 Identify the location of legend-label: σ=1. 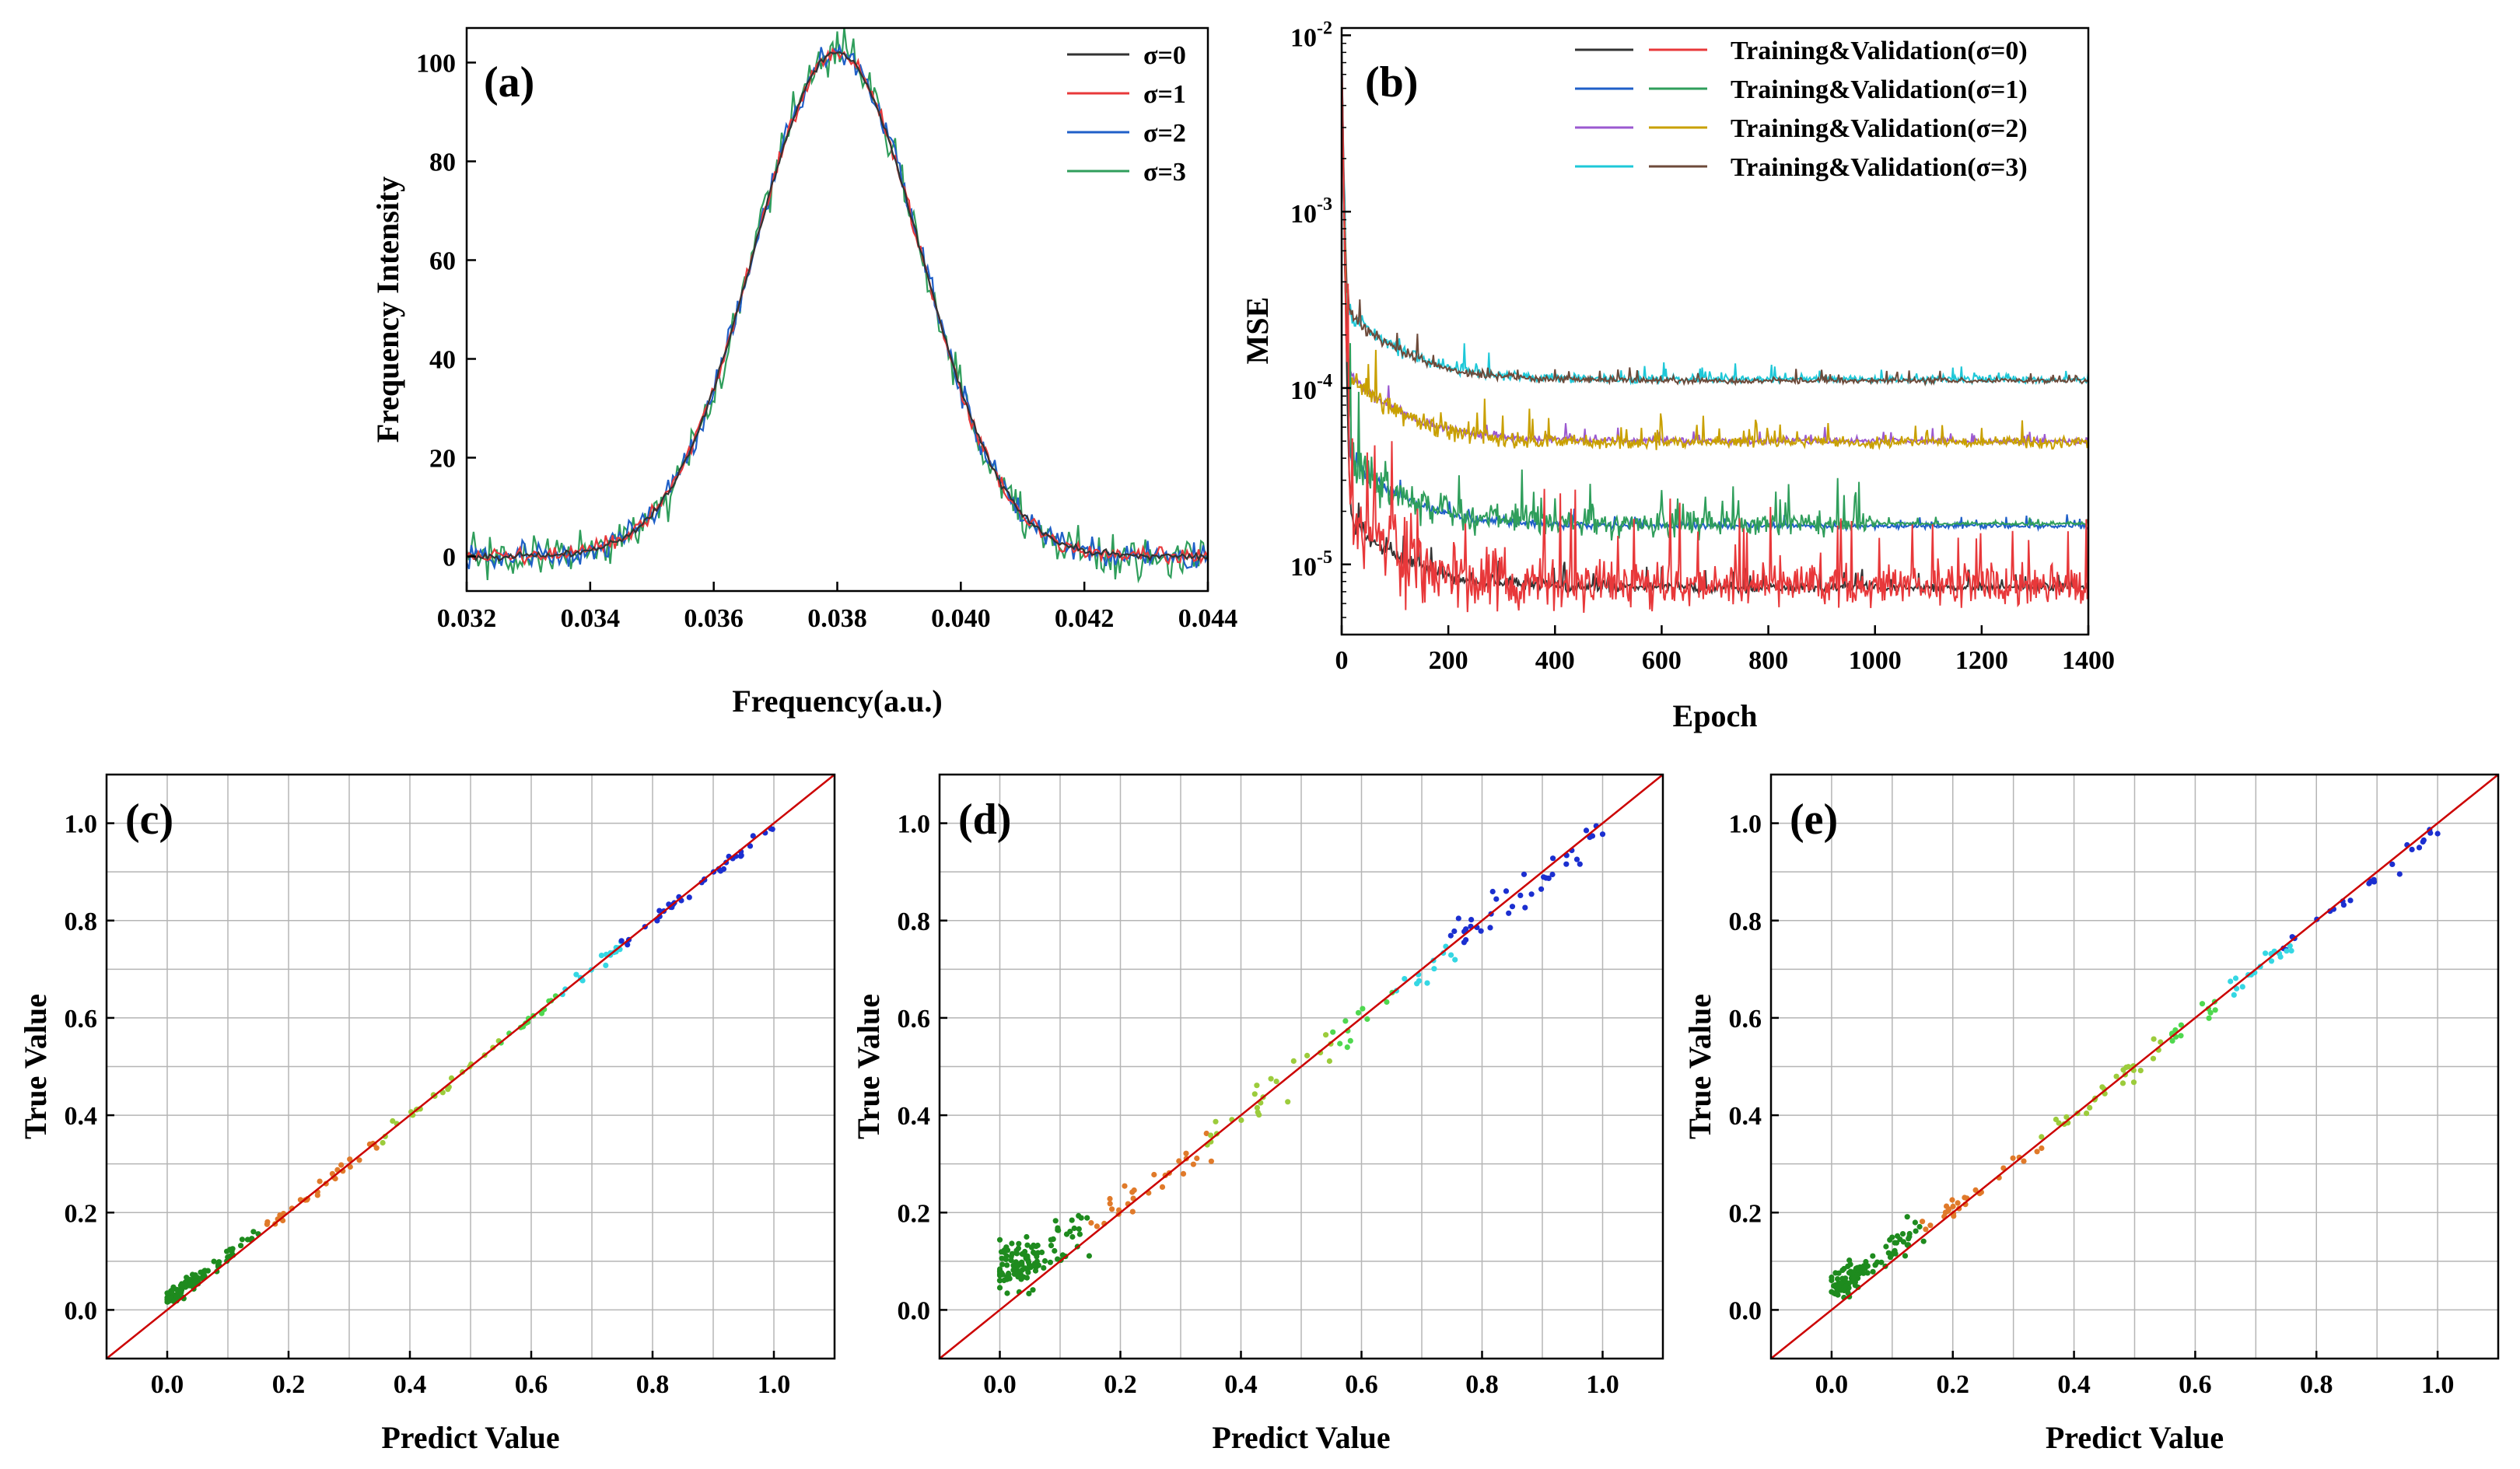
(1164, 94).